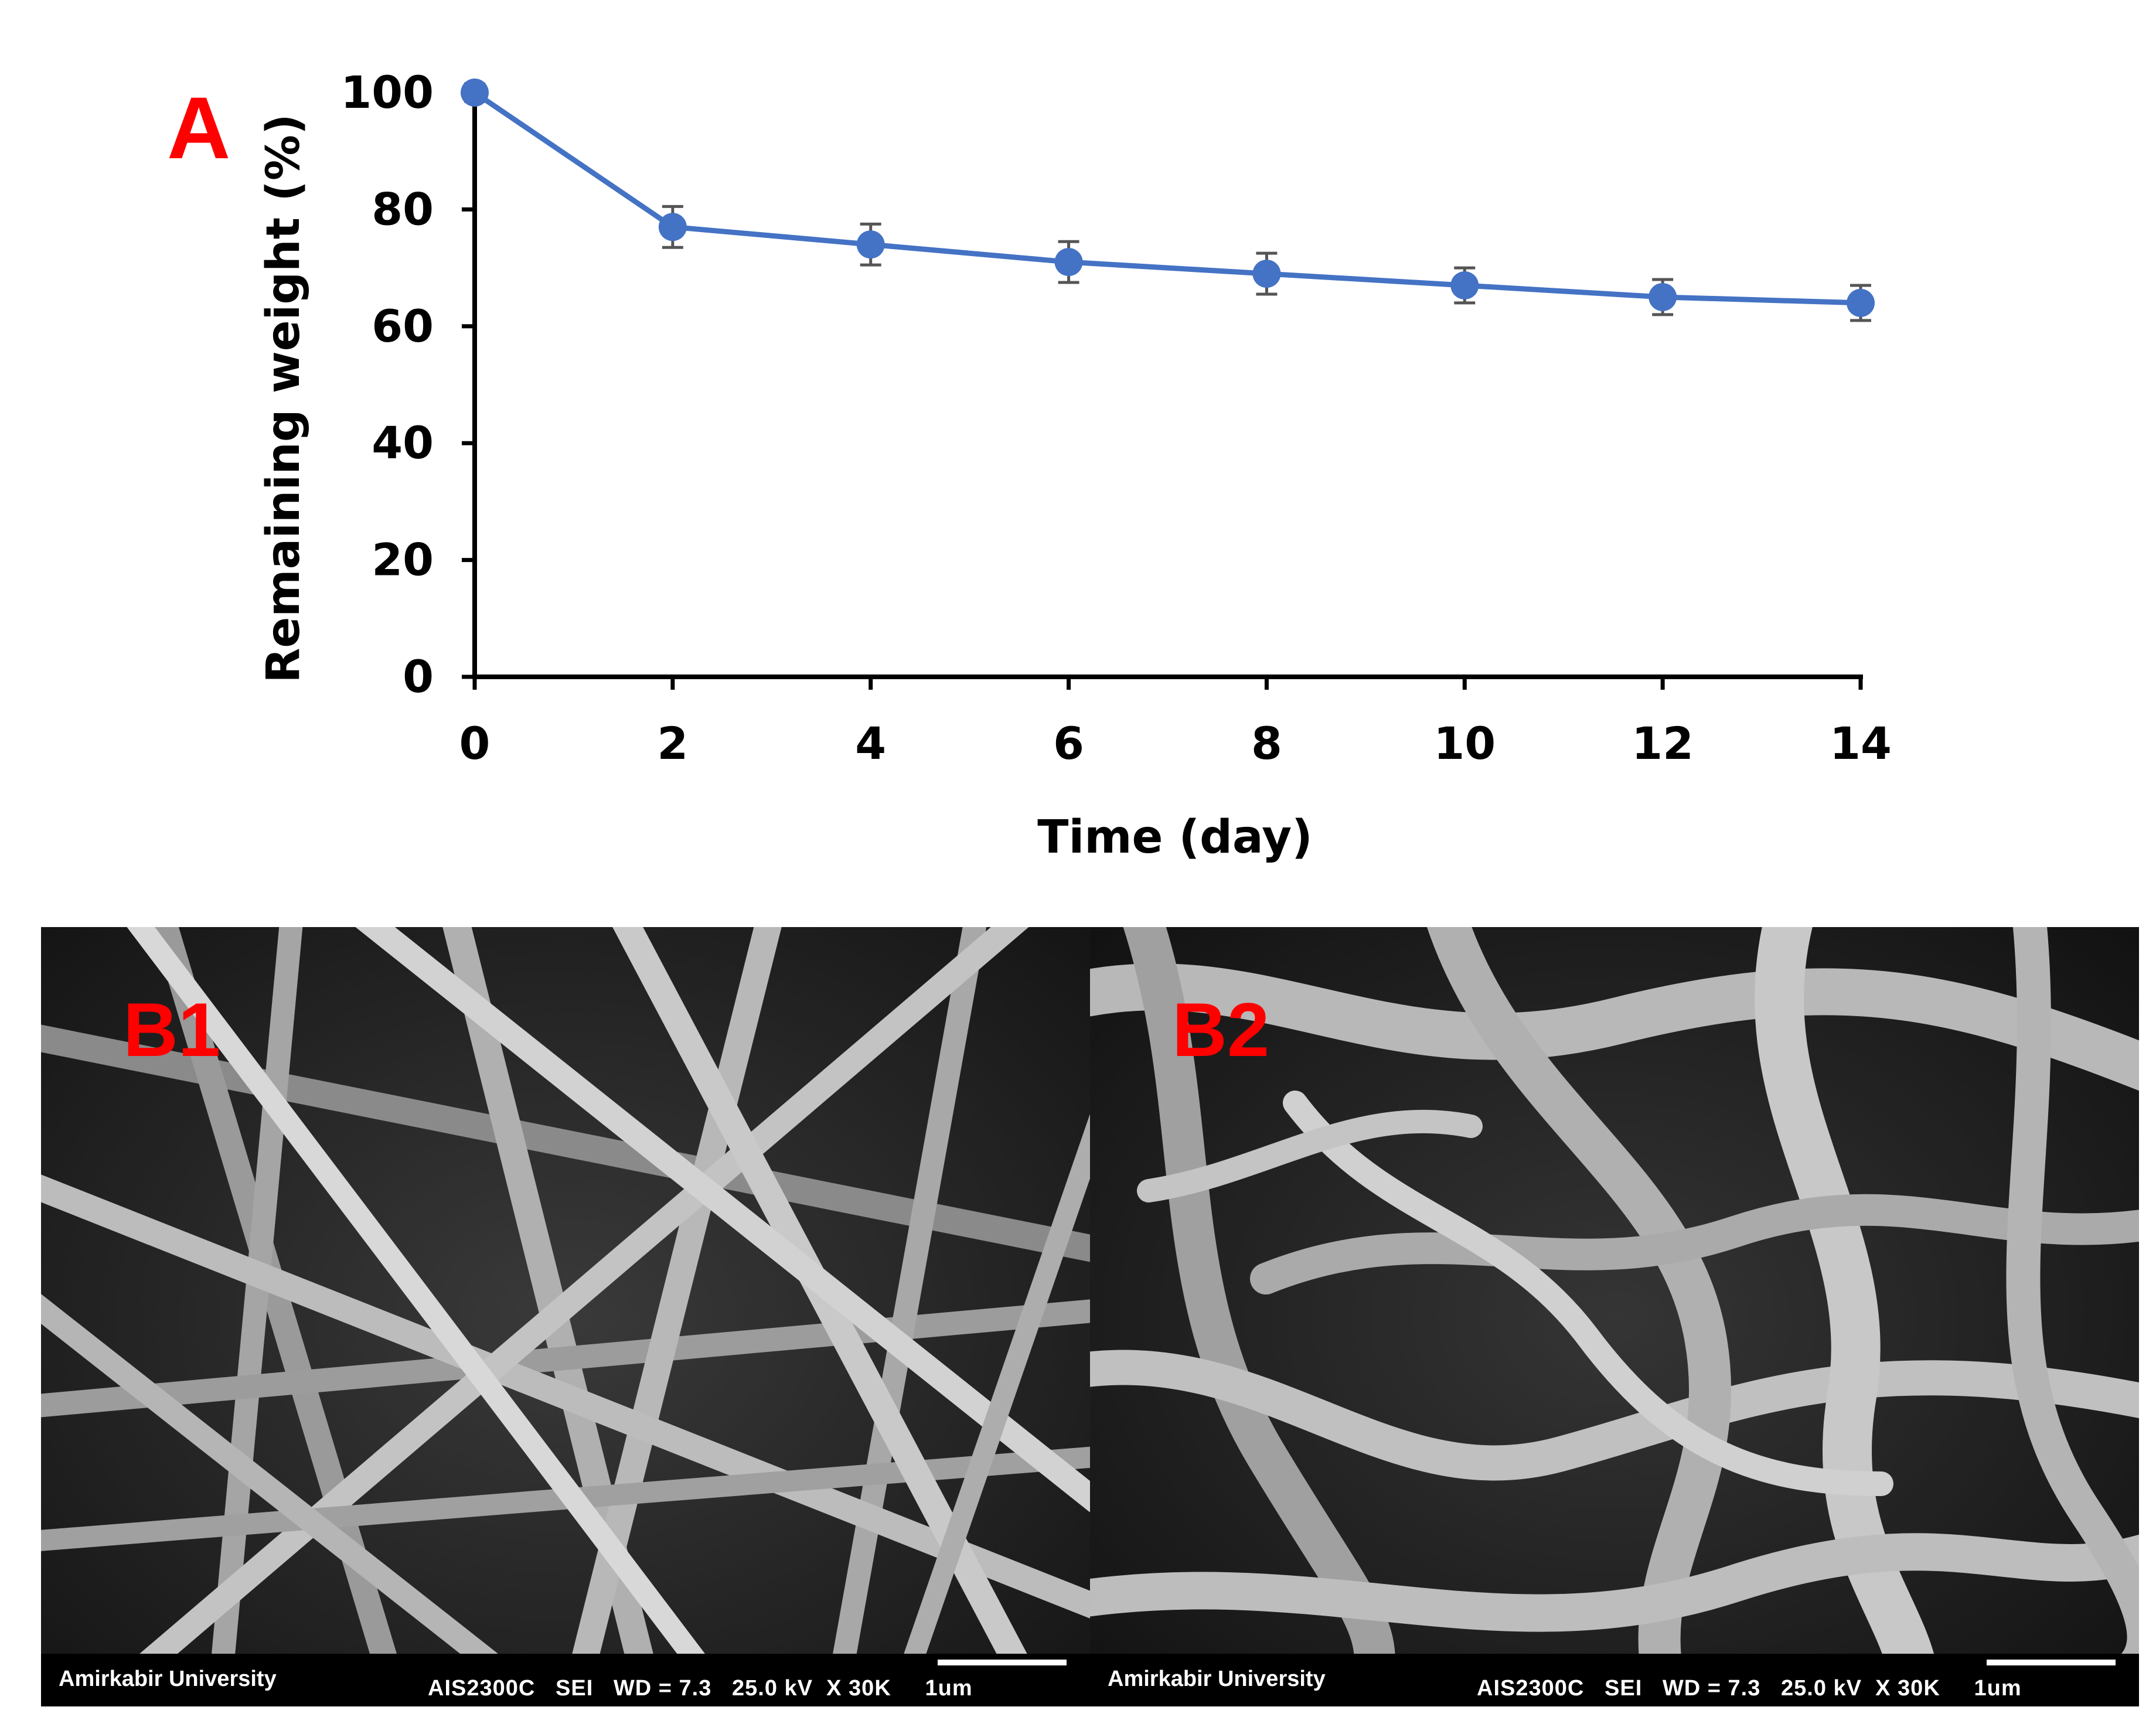  Describe the element at coordinates (198, 128) in the screenshot. I see `panel-a-label: A` at that location.